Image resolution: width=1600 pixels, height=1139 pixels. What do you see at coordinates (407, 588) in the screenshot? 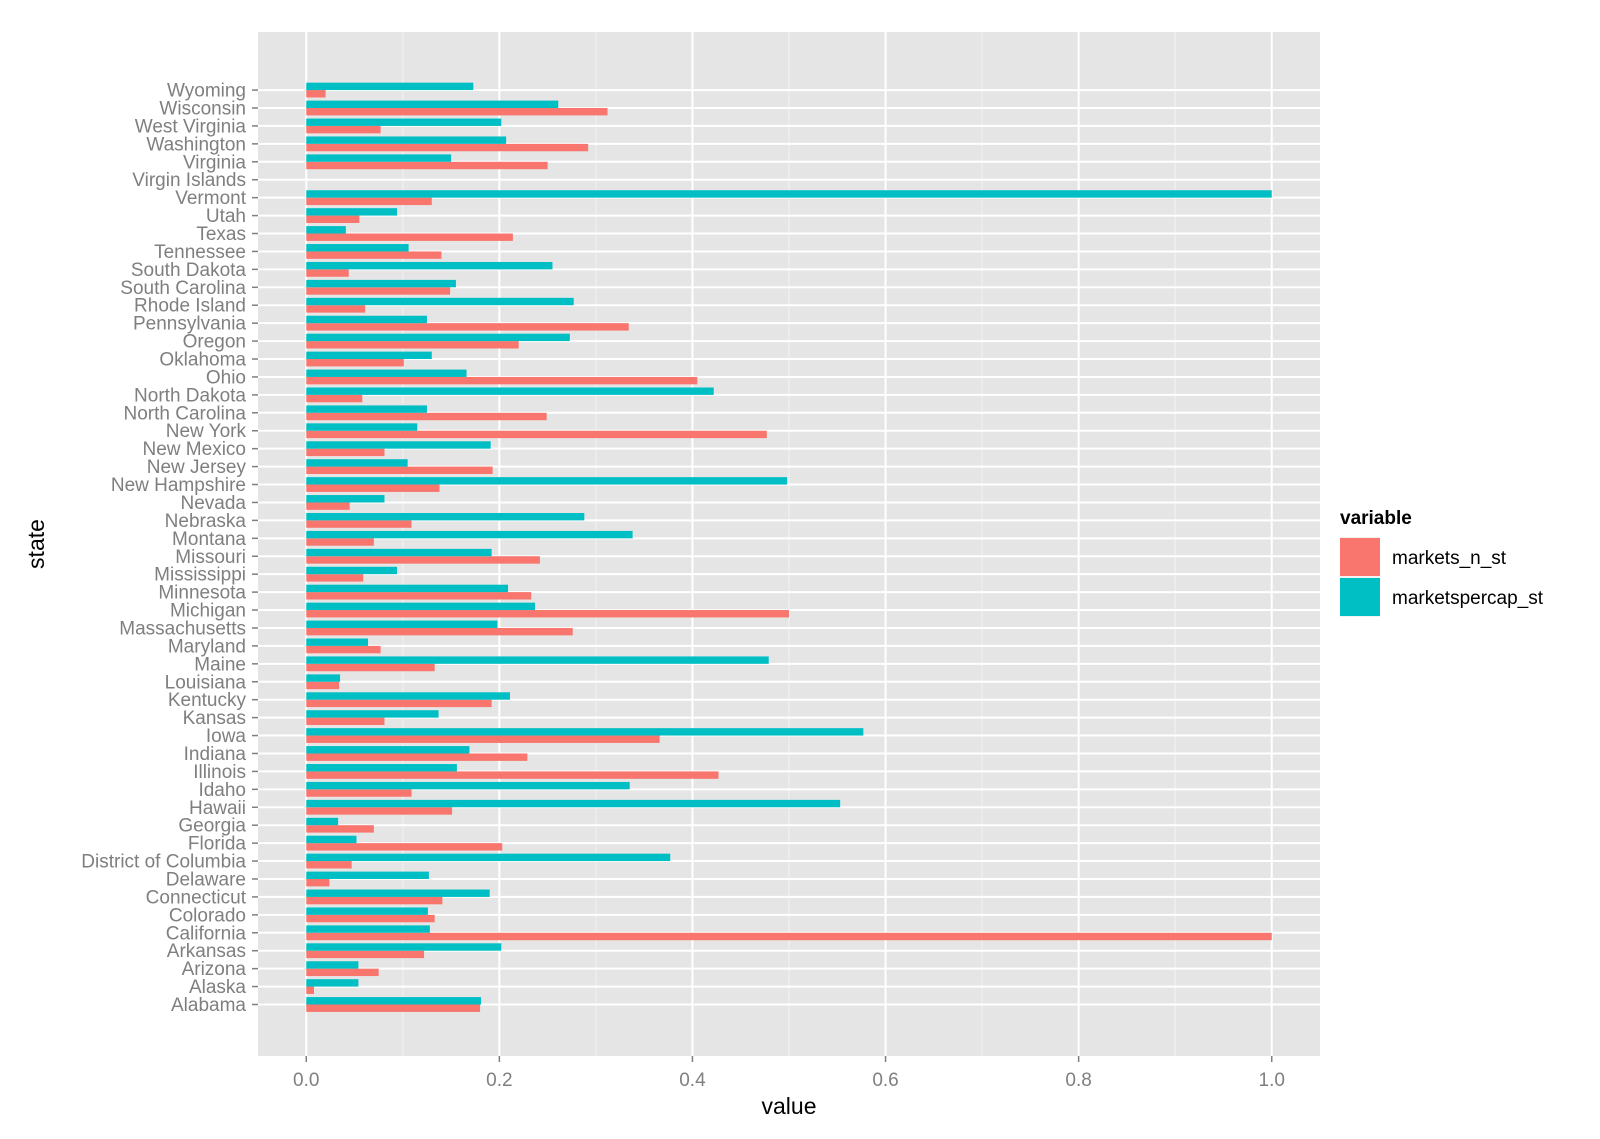
I see `bar-marketspercap-st-minnesota` at bounding box center [407, 588].